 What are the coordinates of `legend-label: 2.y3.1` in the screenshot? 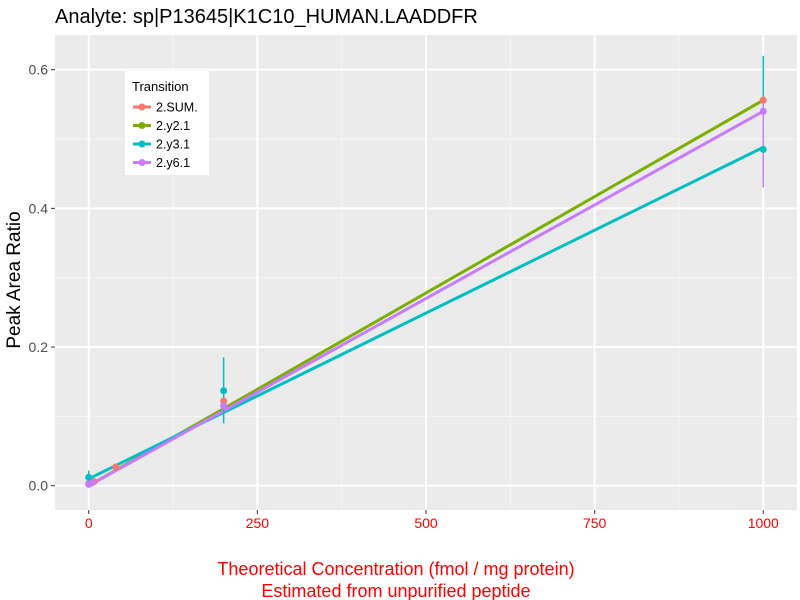 It's located at (173, 145).